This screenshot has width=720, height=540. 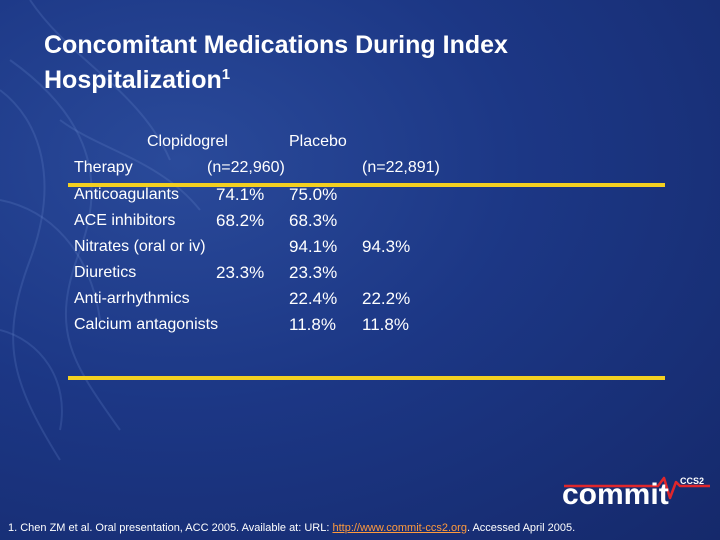 I want to click on row-drug-name: Anti-arrhythmics, so click(x=132, y=298).